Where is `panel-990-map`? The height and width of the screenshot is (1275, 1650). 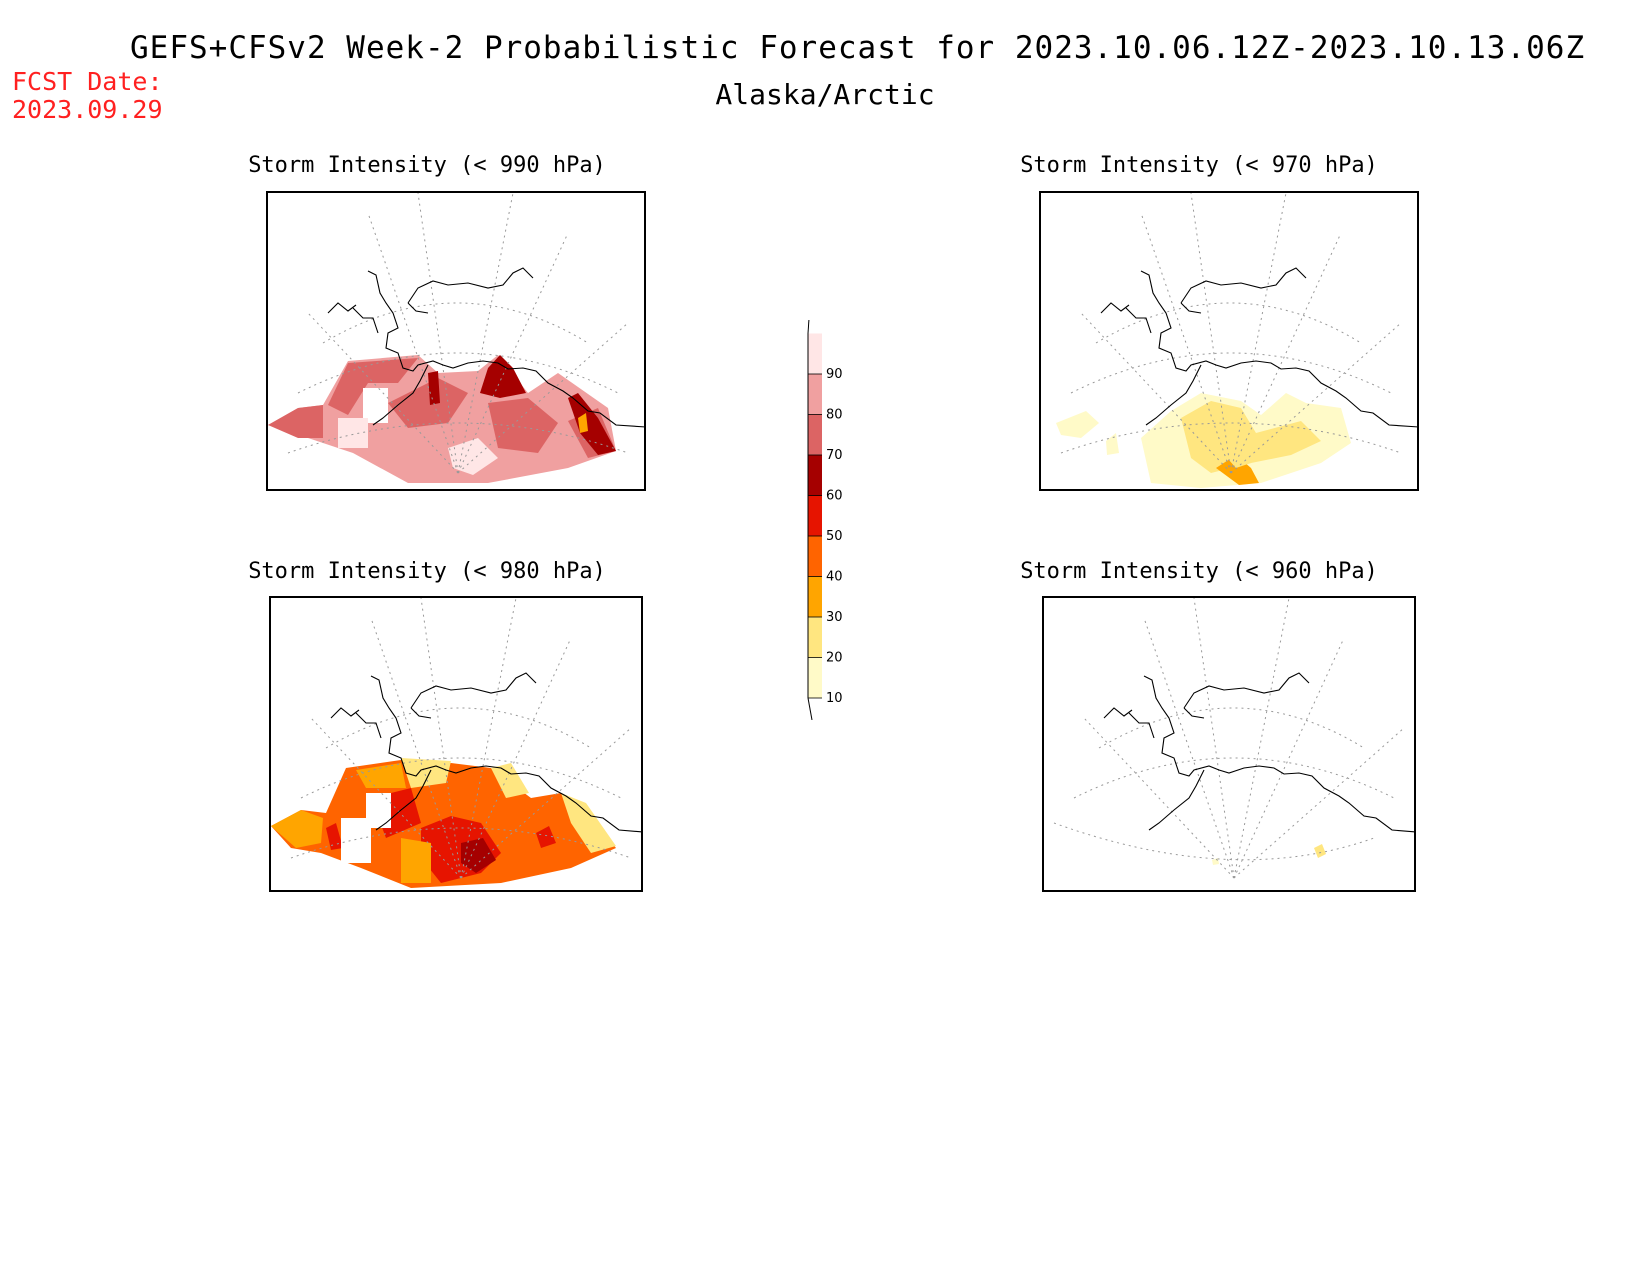 panel-990-map is located at coordinates (456, 341).